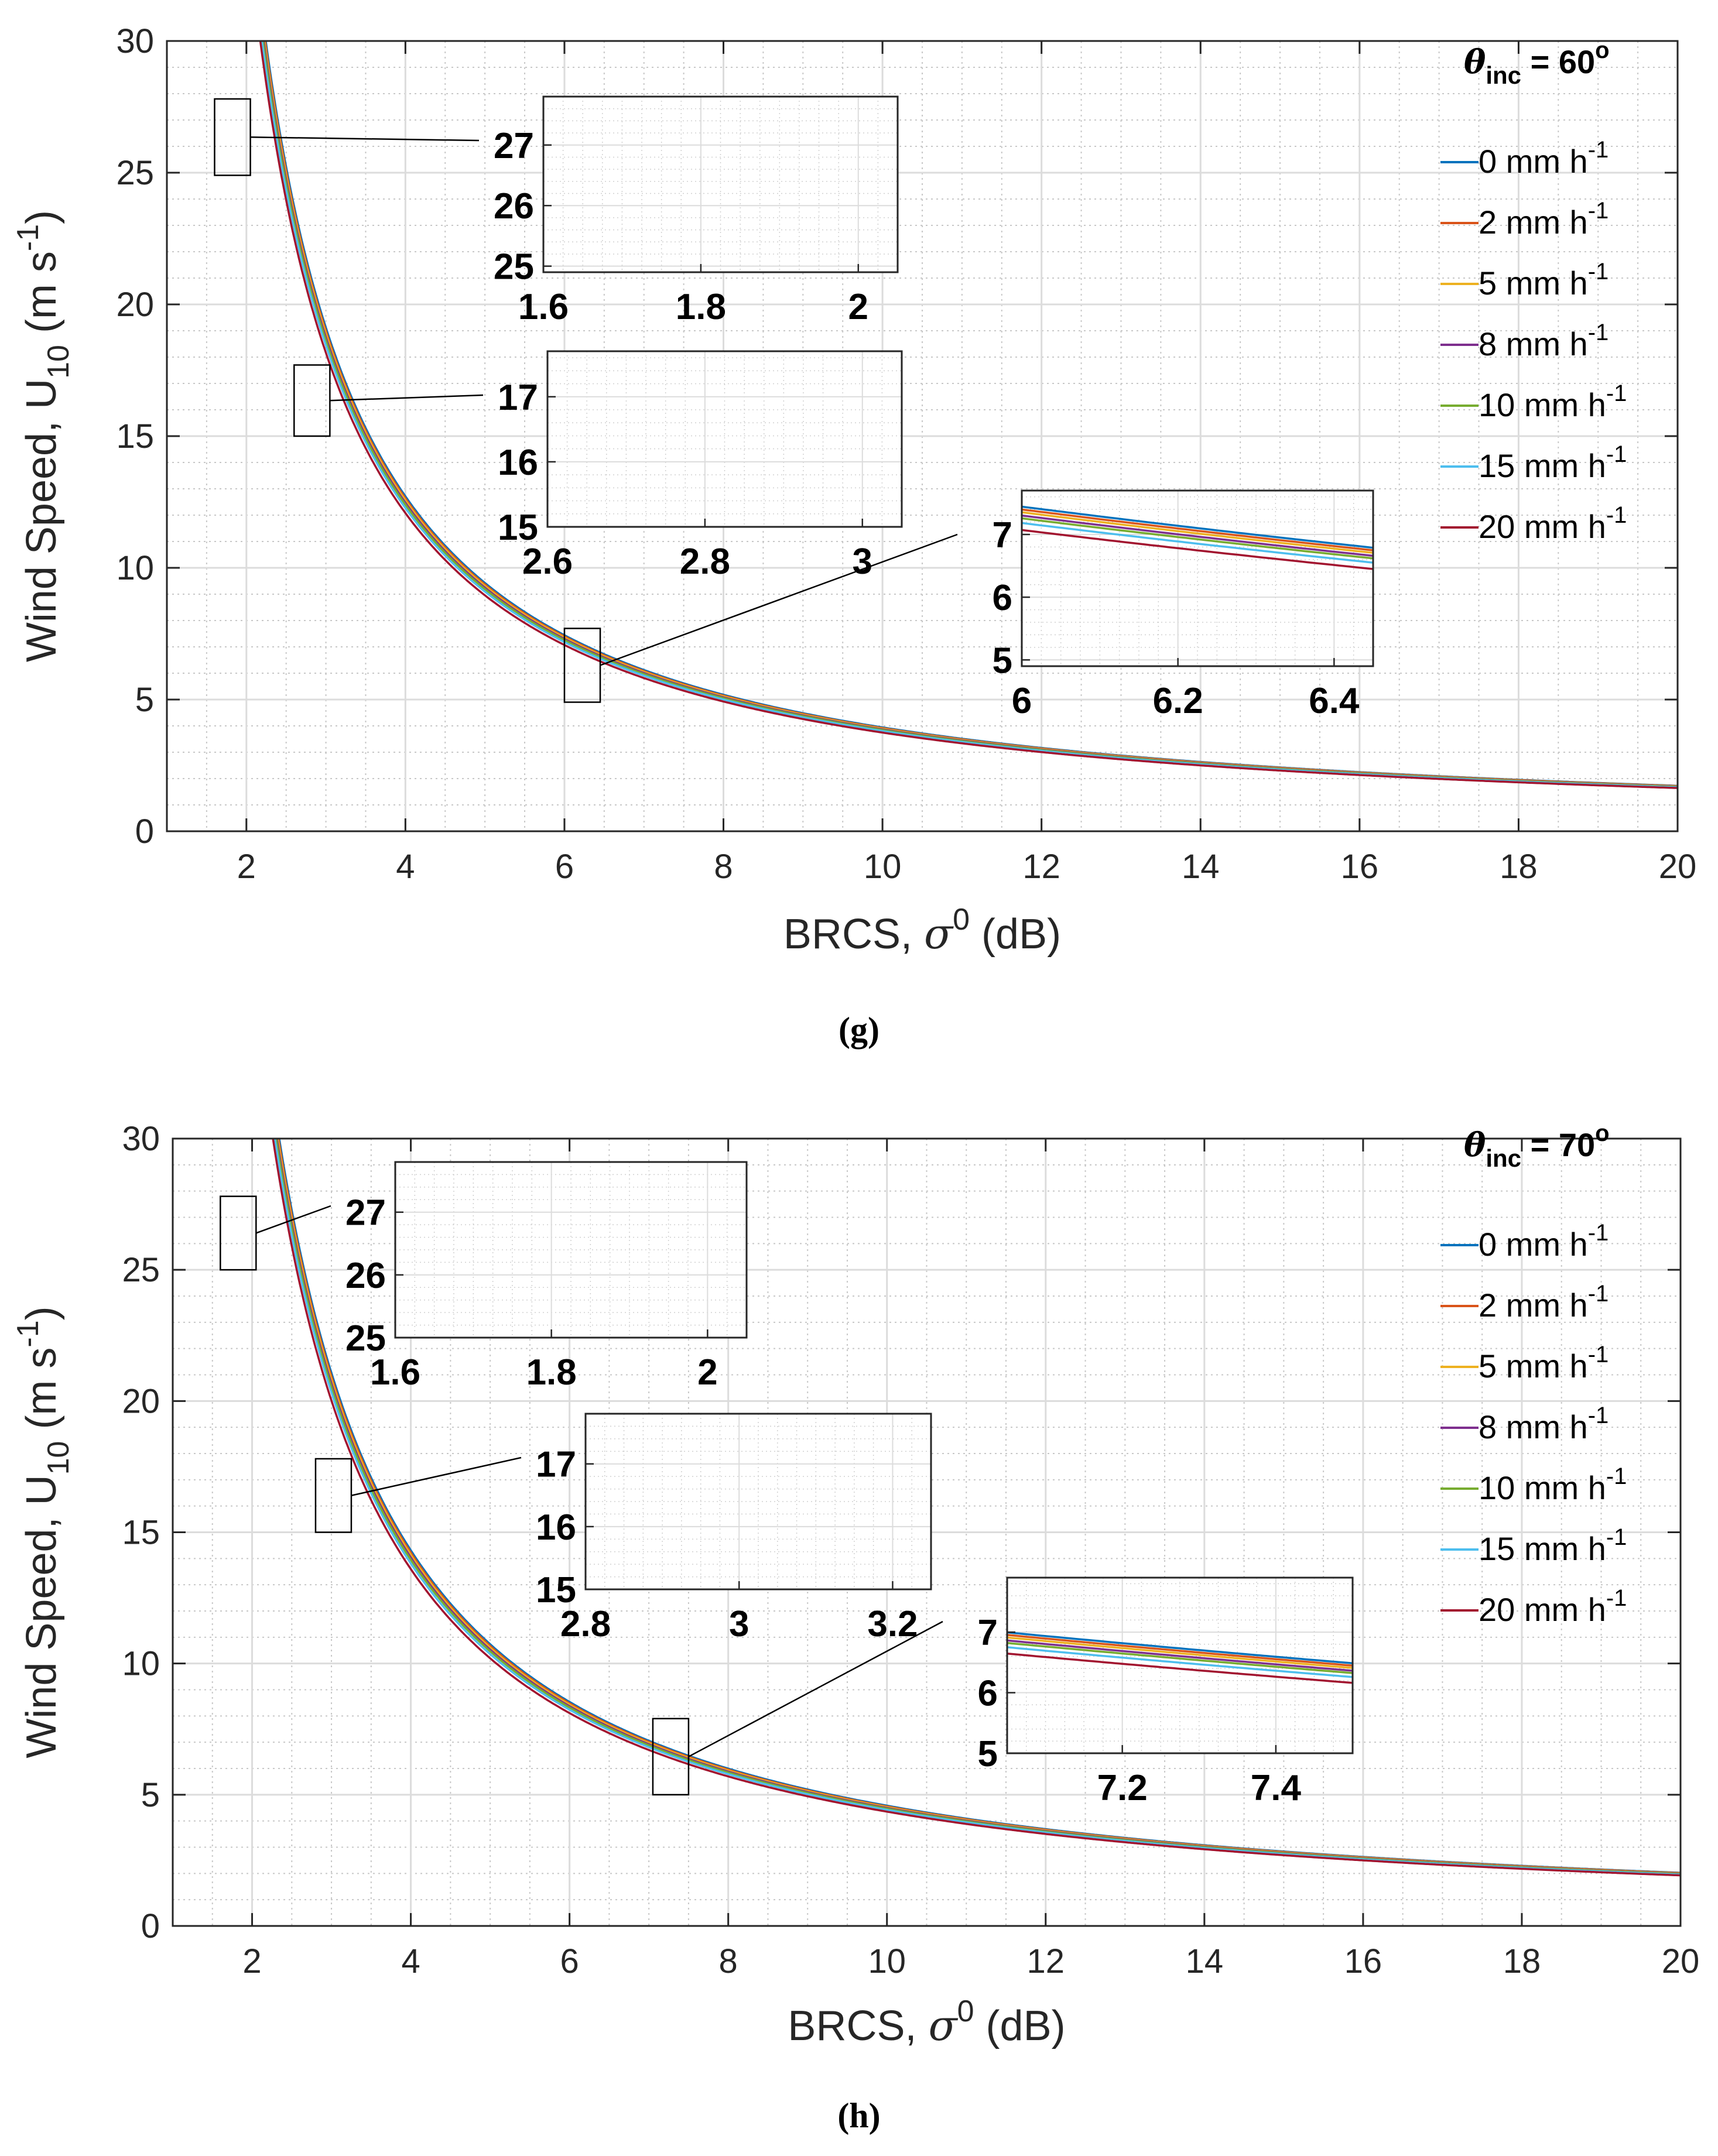  Describe the element at coordinates (739, 1624) in the screenshot. I see `inset-x-tick-label: 3` at that location.